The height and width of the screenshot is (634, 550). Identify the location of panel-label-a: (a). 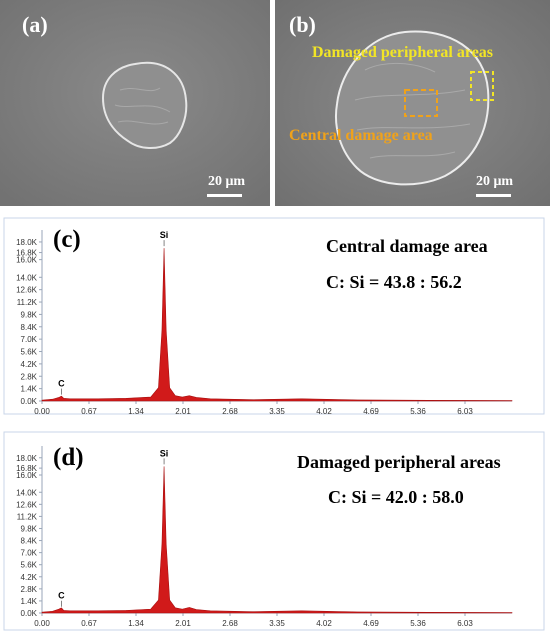
(35, 24).